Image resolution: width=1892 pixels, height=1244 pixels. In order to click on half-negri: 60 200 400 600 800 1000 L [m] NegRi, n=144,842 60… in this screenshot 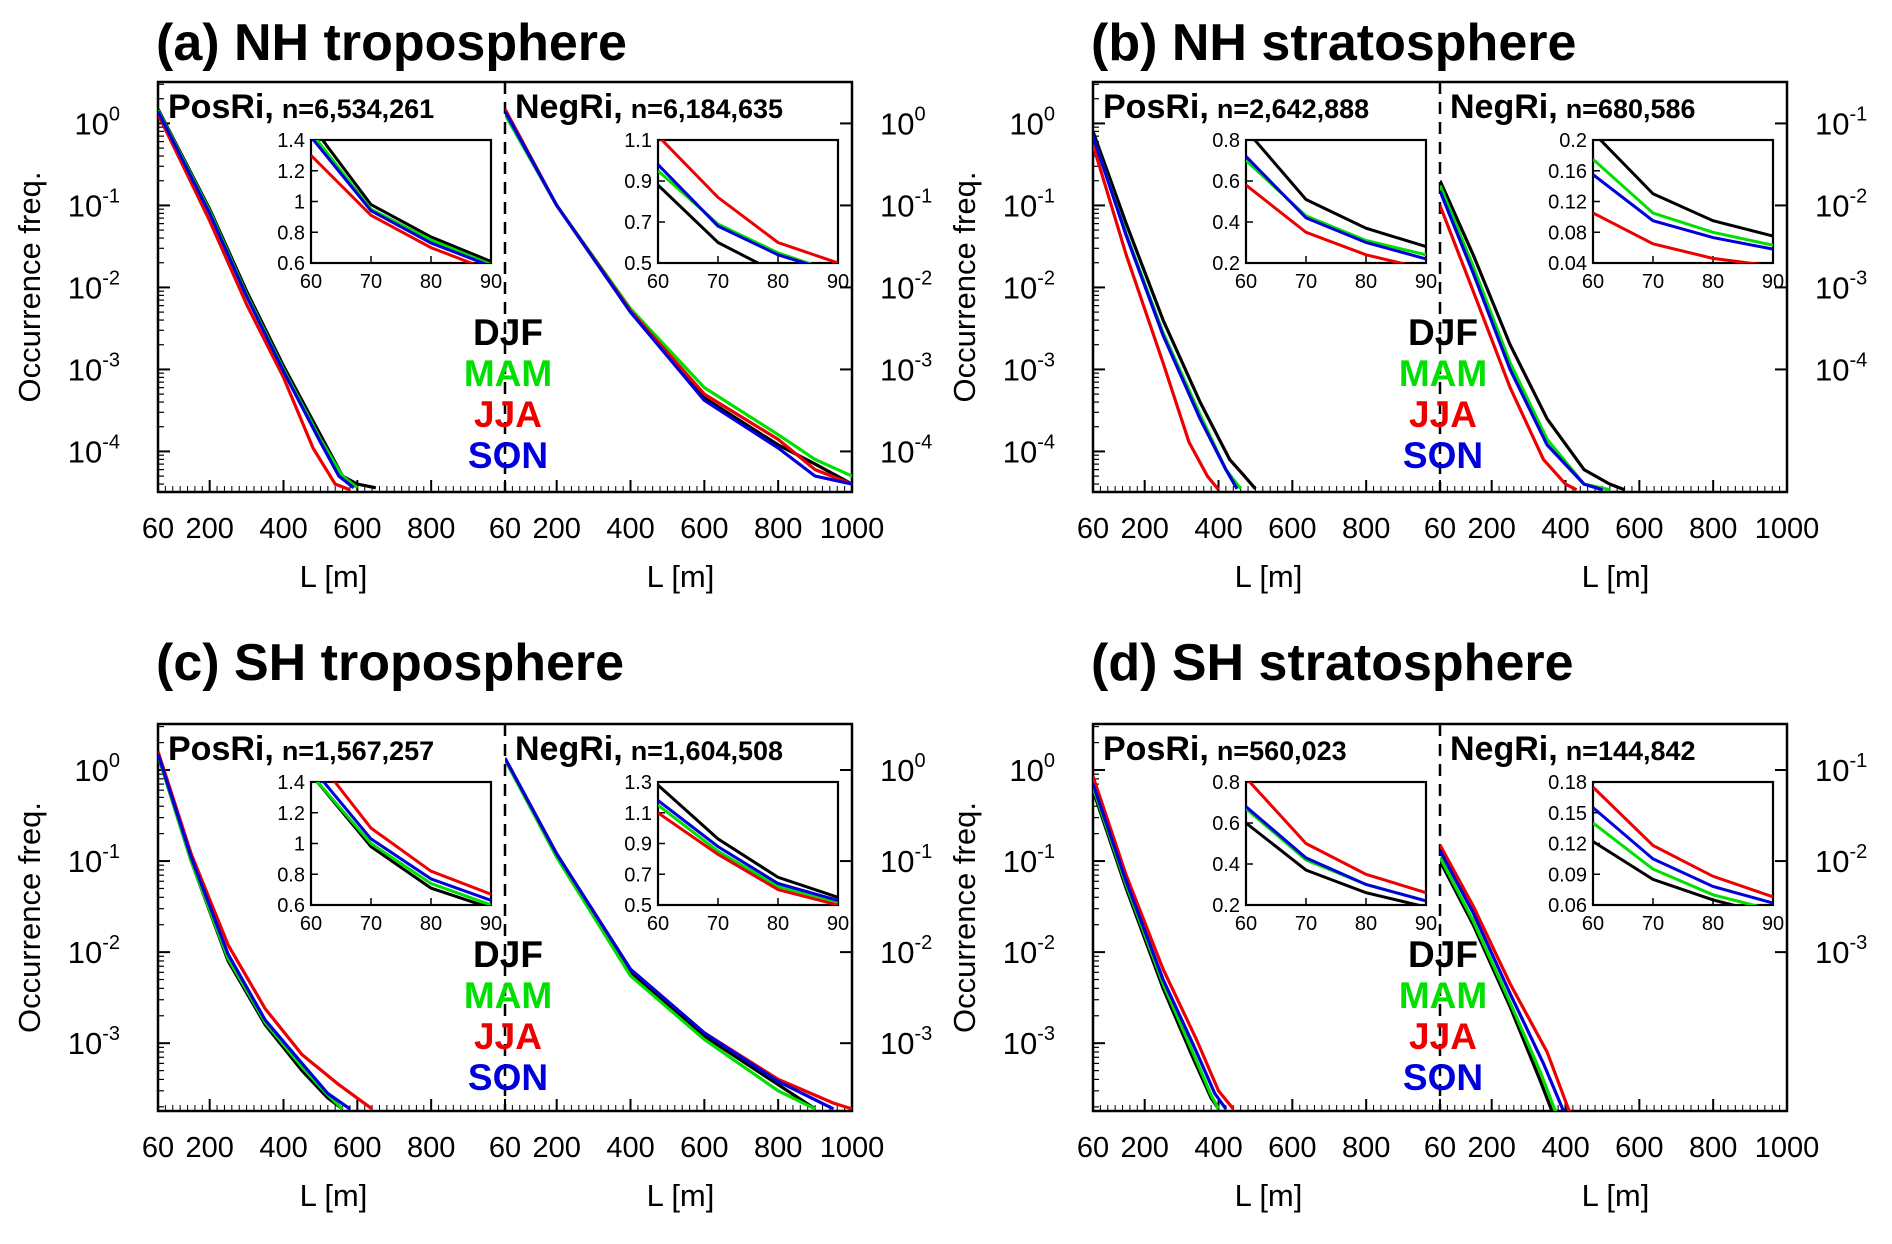, I will do `click(1621, 971)`.